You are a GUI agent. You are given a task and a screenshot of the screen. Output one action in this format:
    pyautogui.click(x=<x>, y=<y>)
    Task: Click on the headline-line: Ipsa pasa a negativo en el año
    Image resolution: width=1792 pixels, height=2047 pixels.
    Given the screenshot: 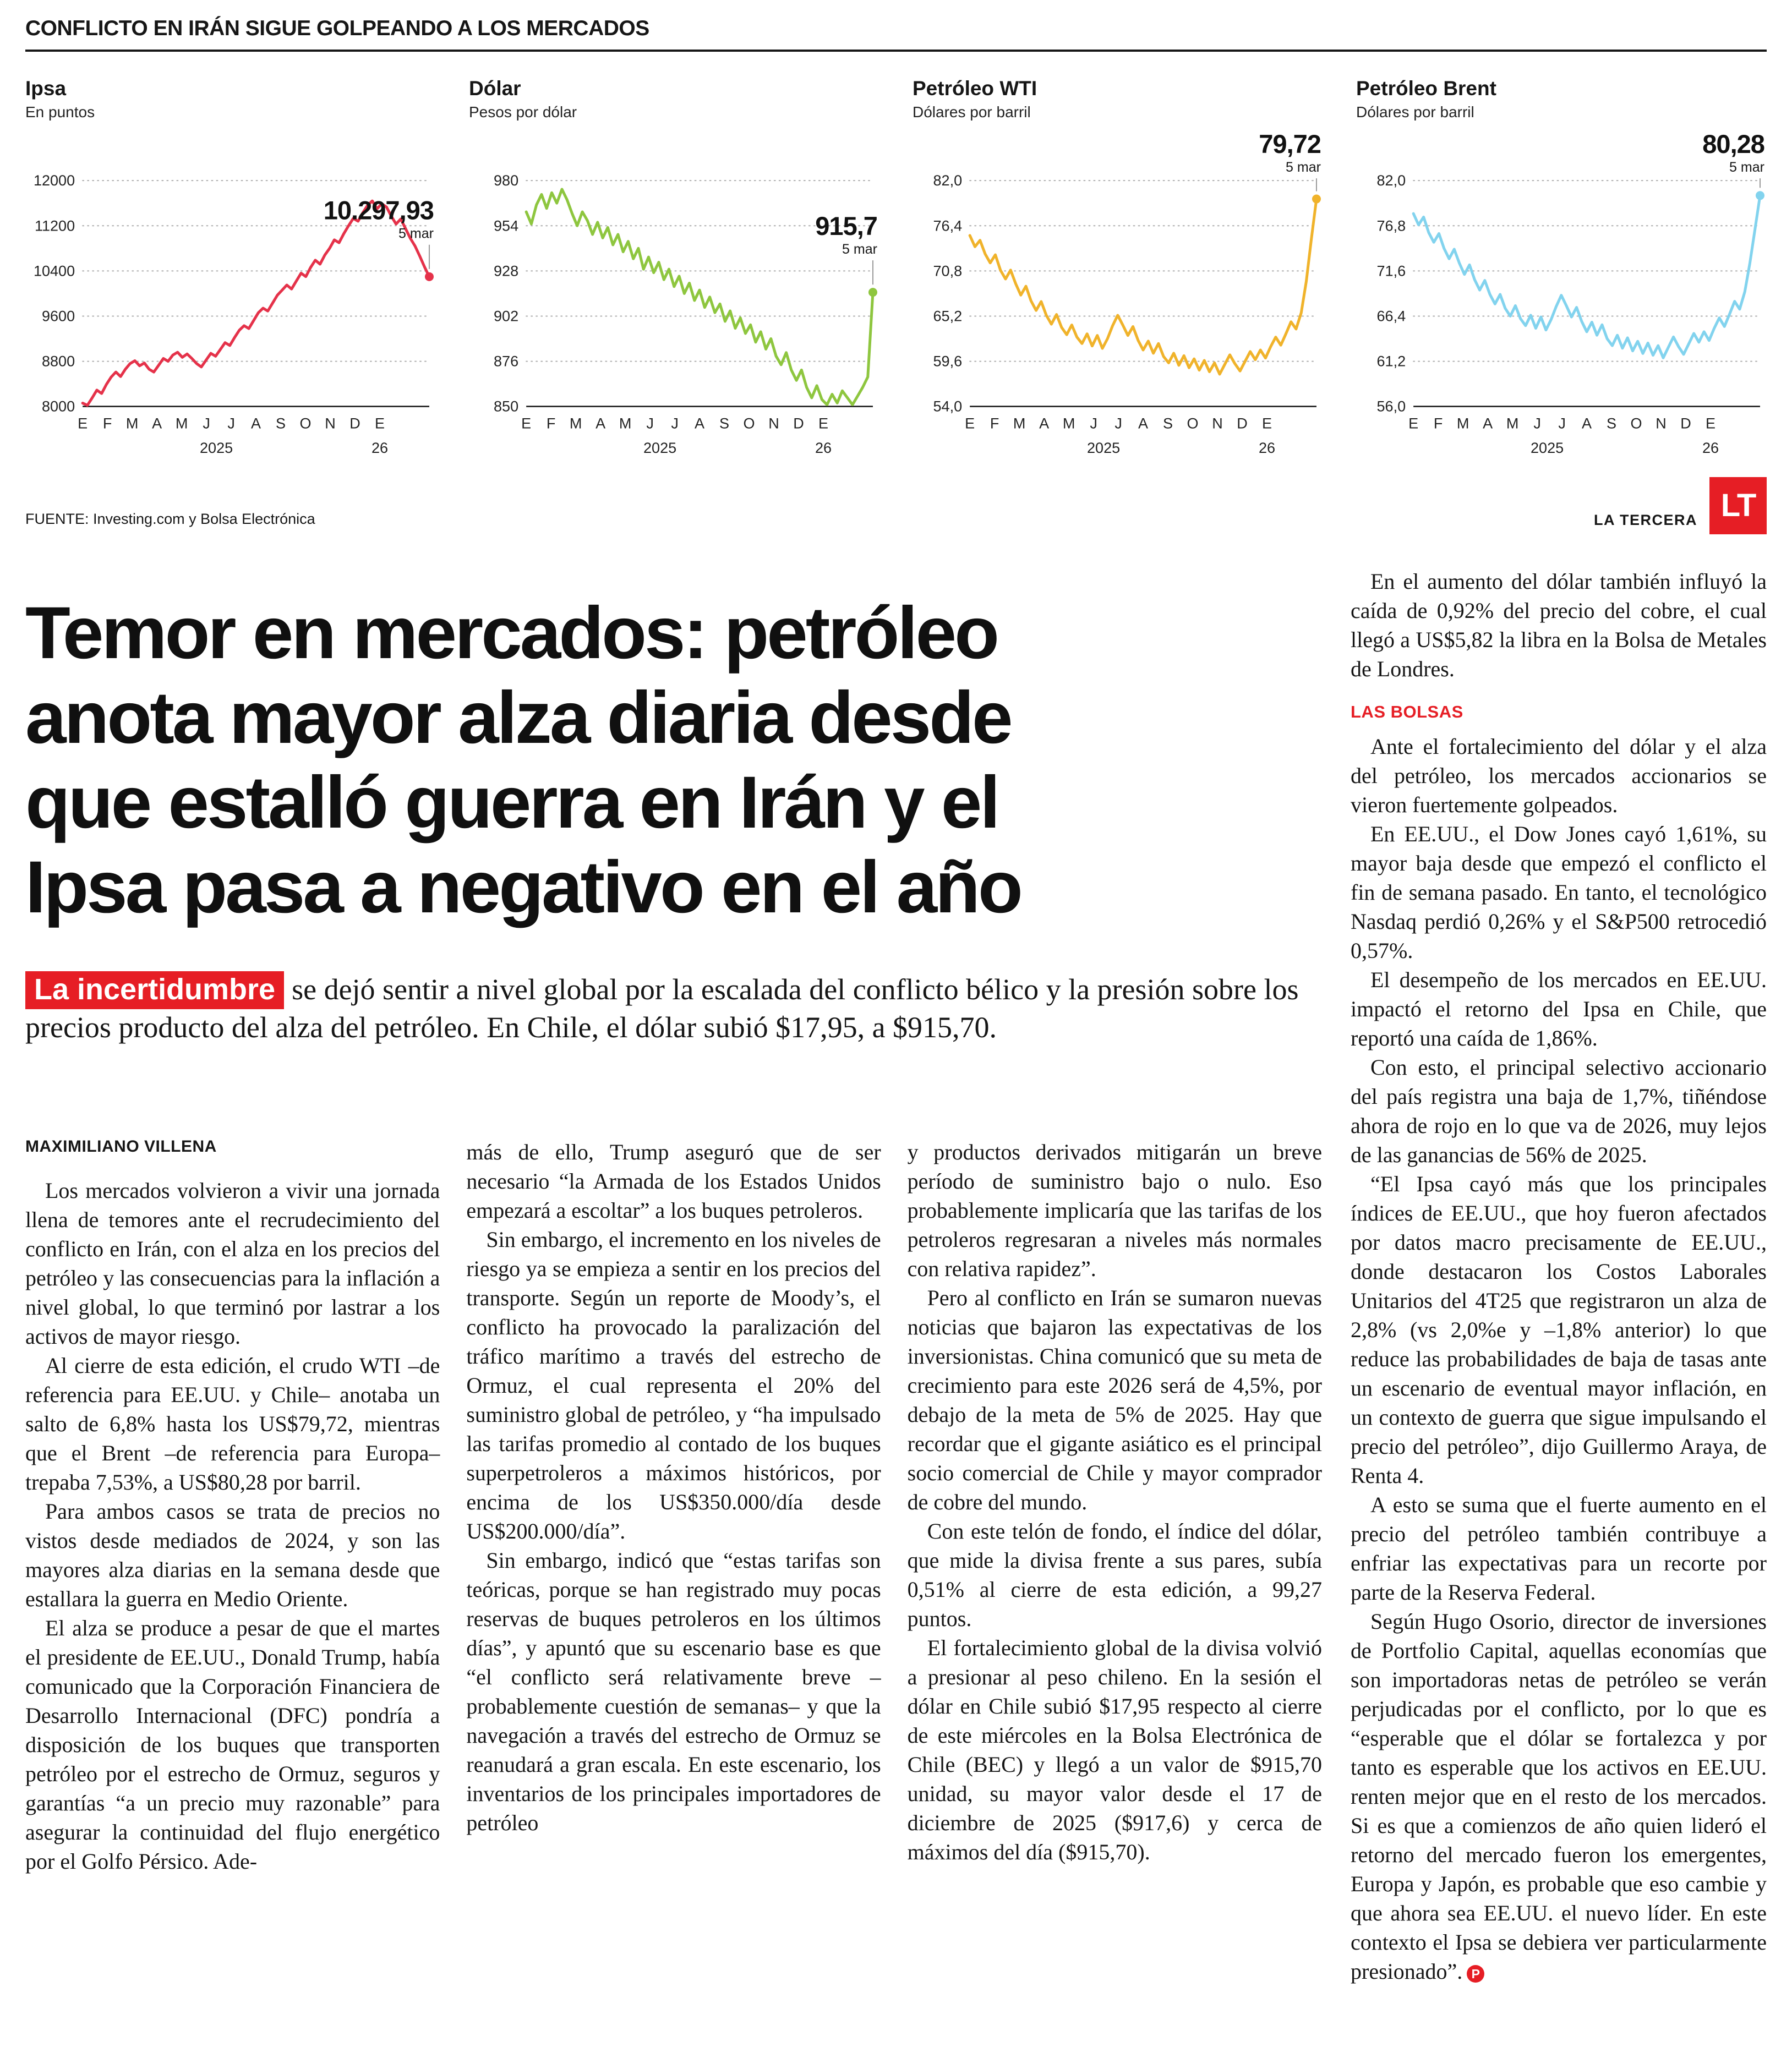 What is the action you would take?
    pyautogui.click(x=524, y=887)
    